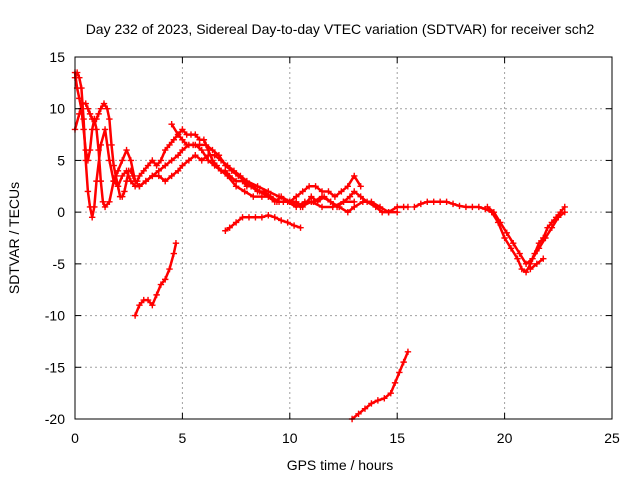  I want to click on y-tick-label: 10, so click(57, 109).